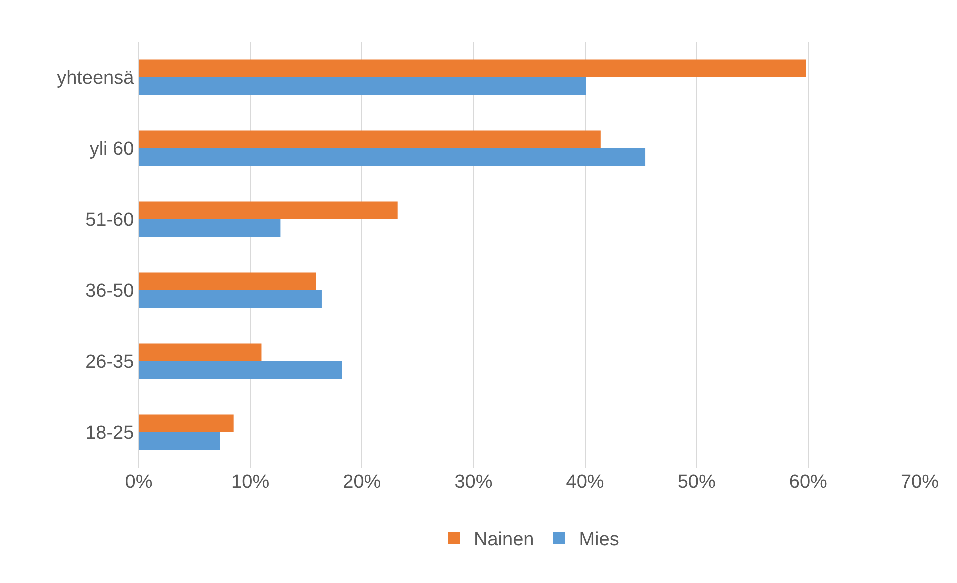 Image resolution: width=957 pixels, height=583 pixels. I want to click on legend-label: Nainen, so click(504, 539).